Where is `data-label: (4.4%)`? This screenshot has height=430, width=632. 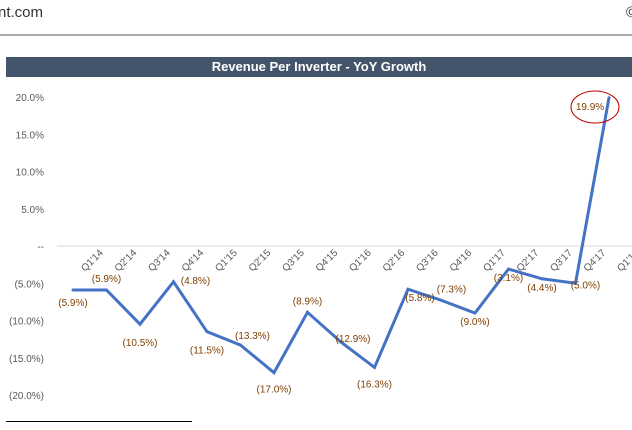
data-label: (4.4%) is located at coordinates (541, 288).